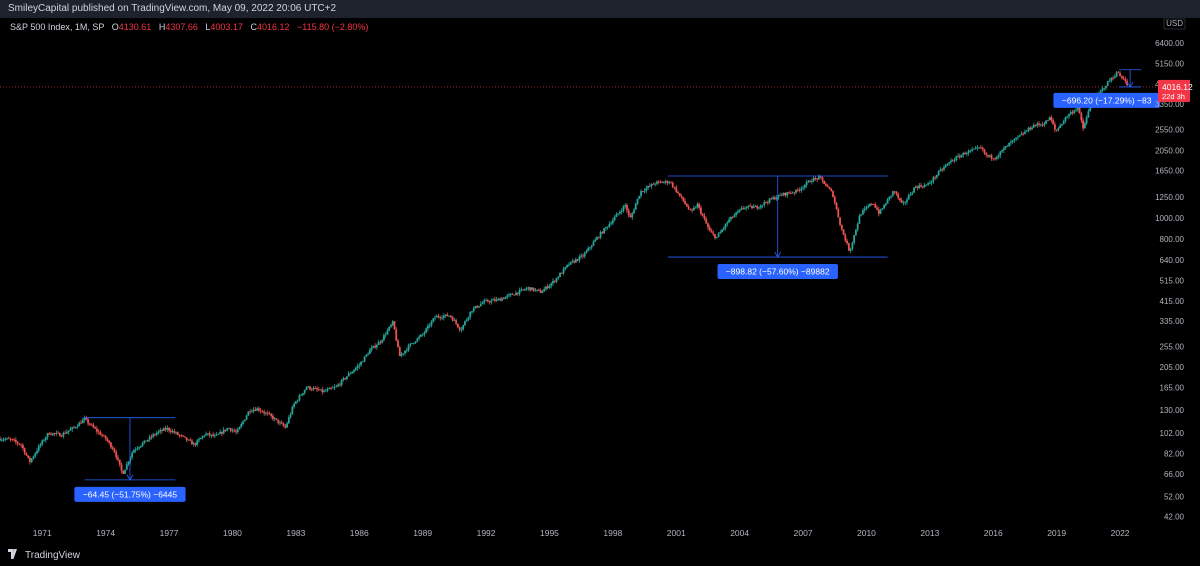  I want to click on measure-label: −696.20 (−17.29%) −83, so click(1107, 100).